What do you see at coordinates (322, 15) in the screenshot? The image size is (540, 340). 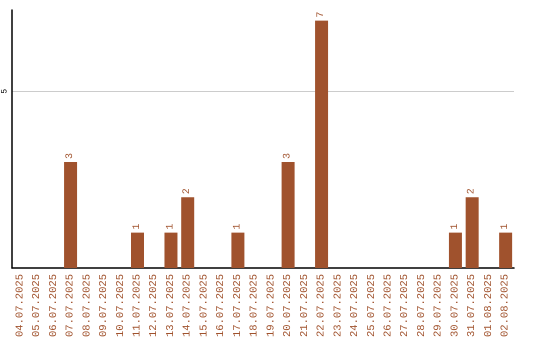 I see `data-label: 7` at bounding box center [322, 15].